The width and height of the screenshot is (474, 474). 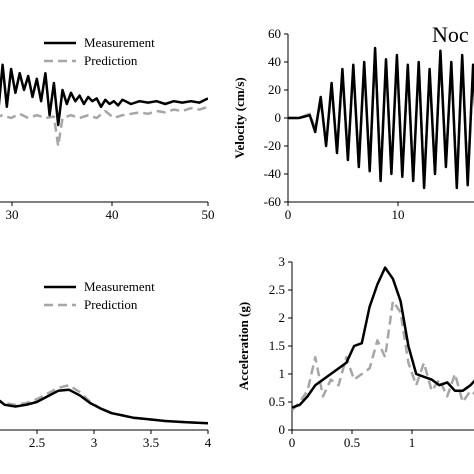 What do you see at coordinates (277, 289) in the screenshot?
I see `y-tick-label: 2.5` at bounding box center [277, 289].